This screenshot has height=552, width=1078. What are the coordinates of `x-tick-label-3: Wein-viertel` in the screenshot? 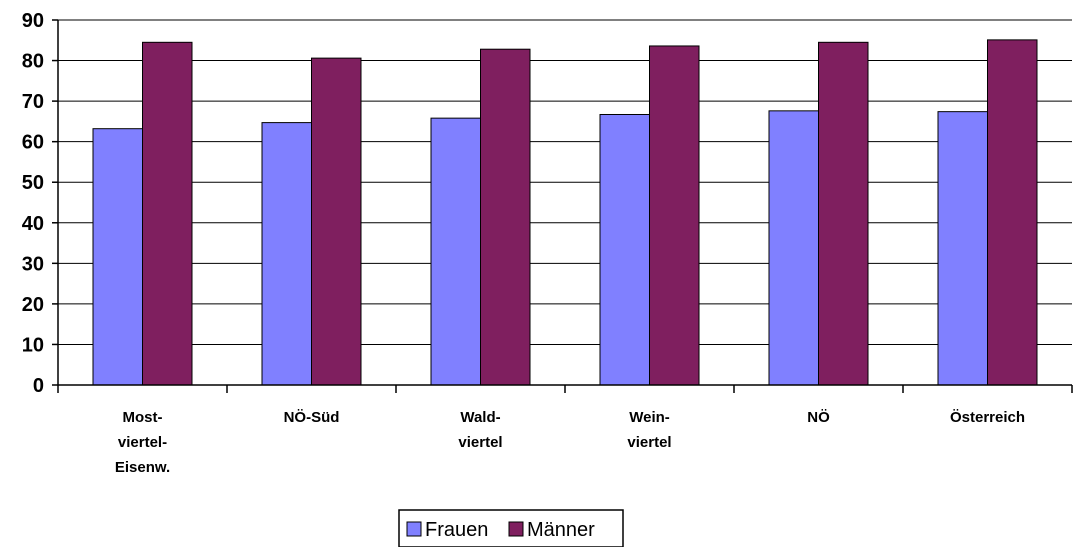 It's located at (649, 430).